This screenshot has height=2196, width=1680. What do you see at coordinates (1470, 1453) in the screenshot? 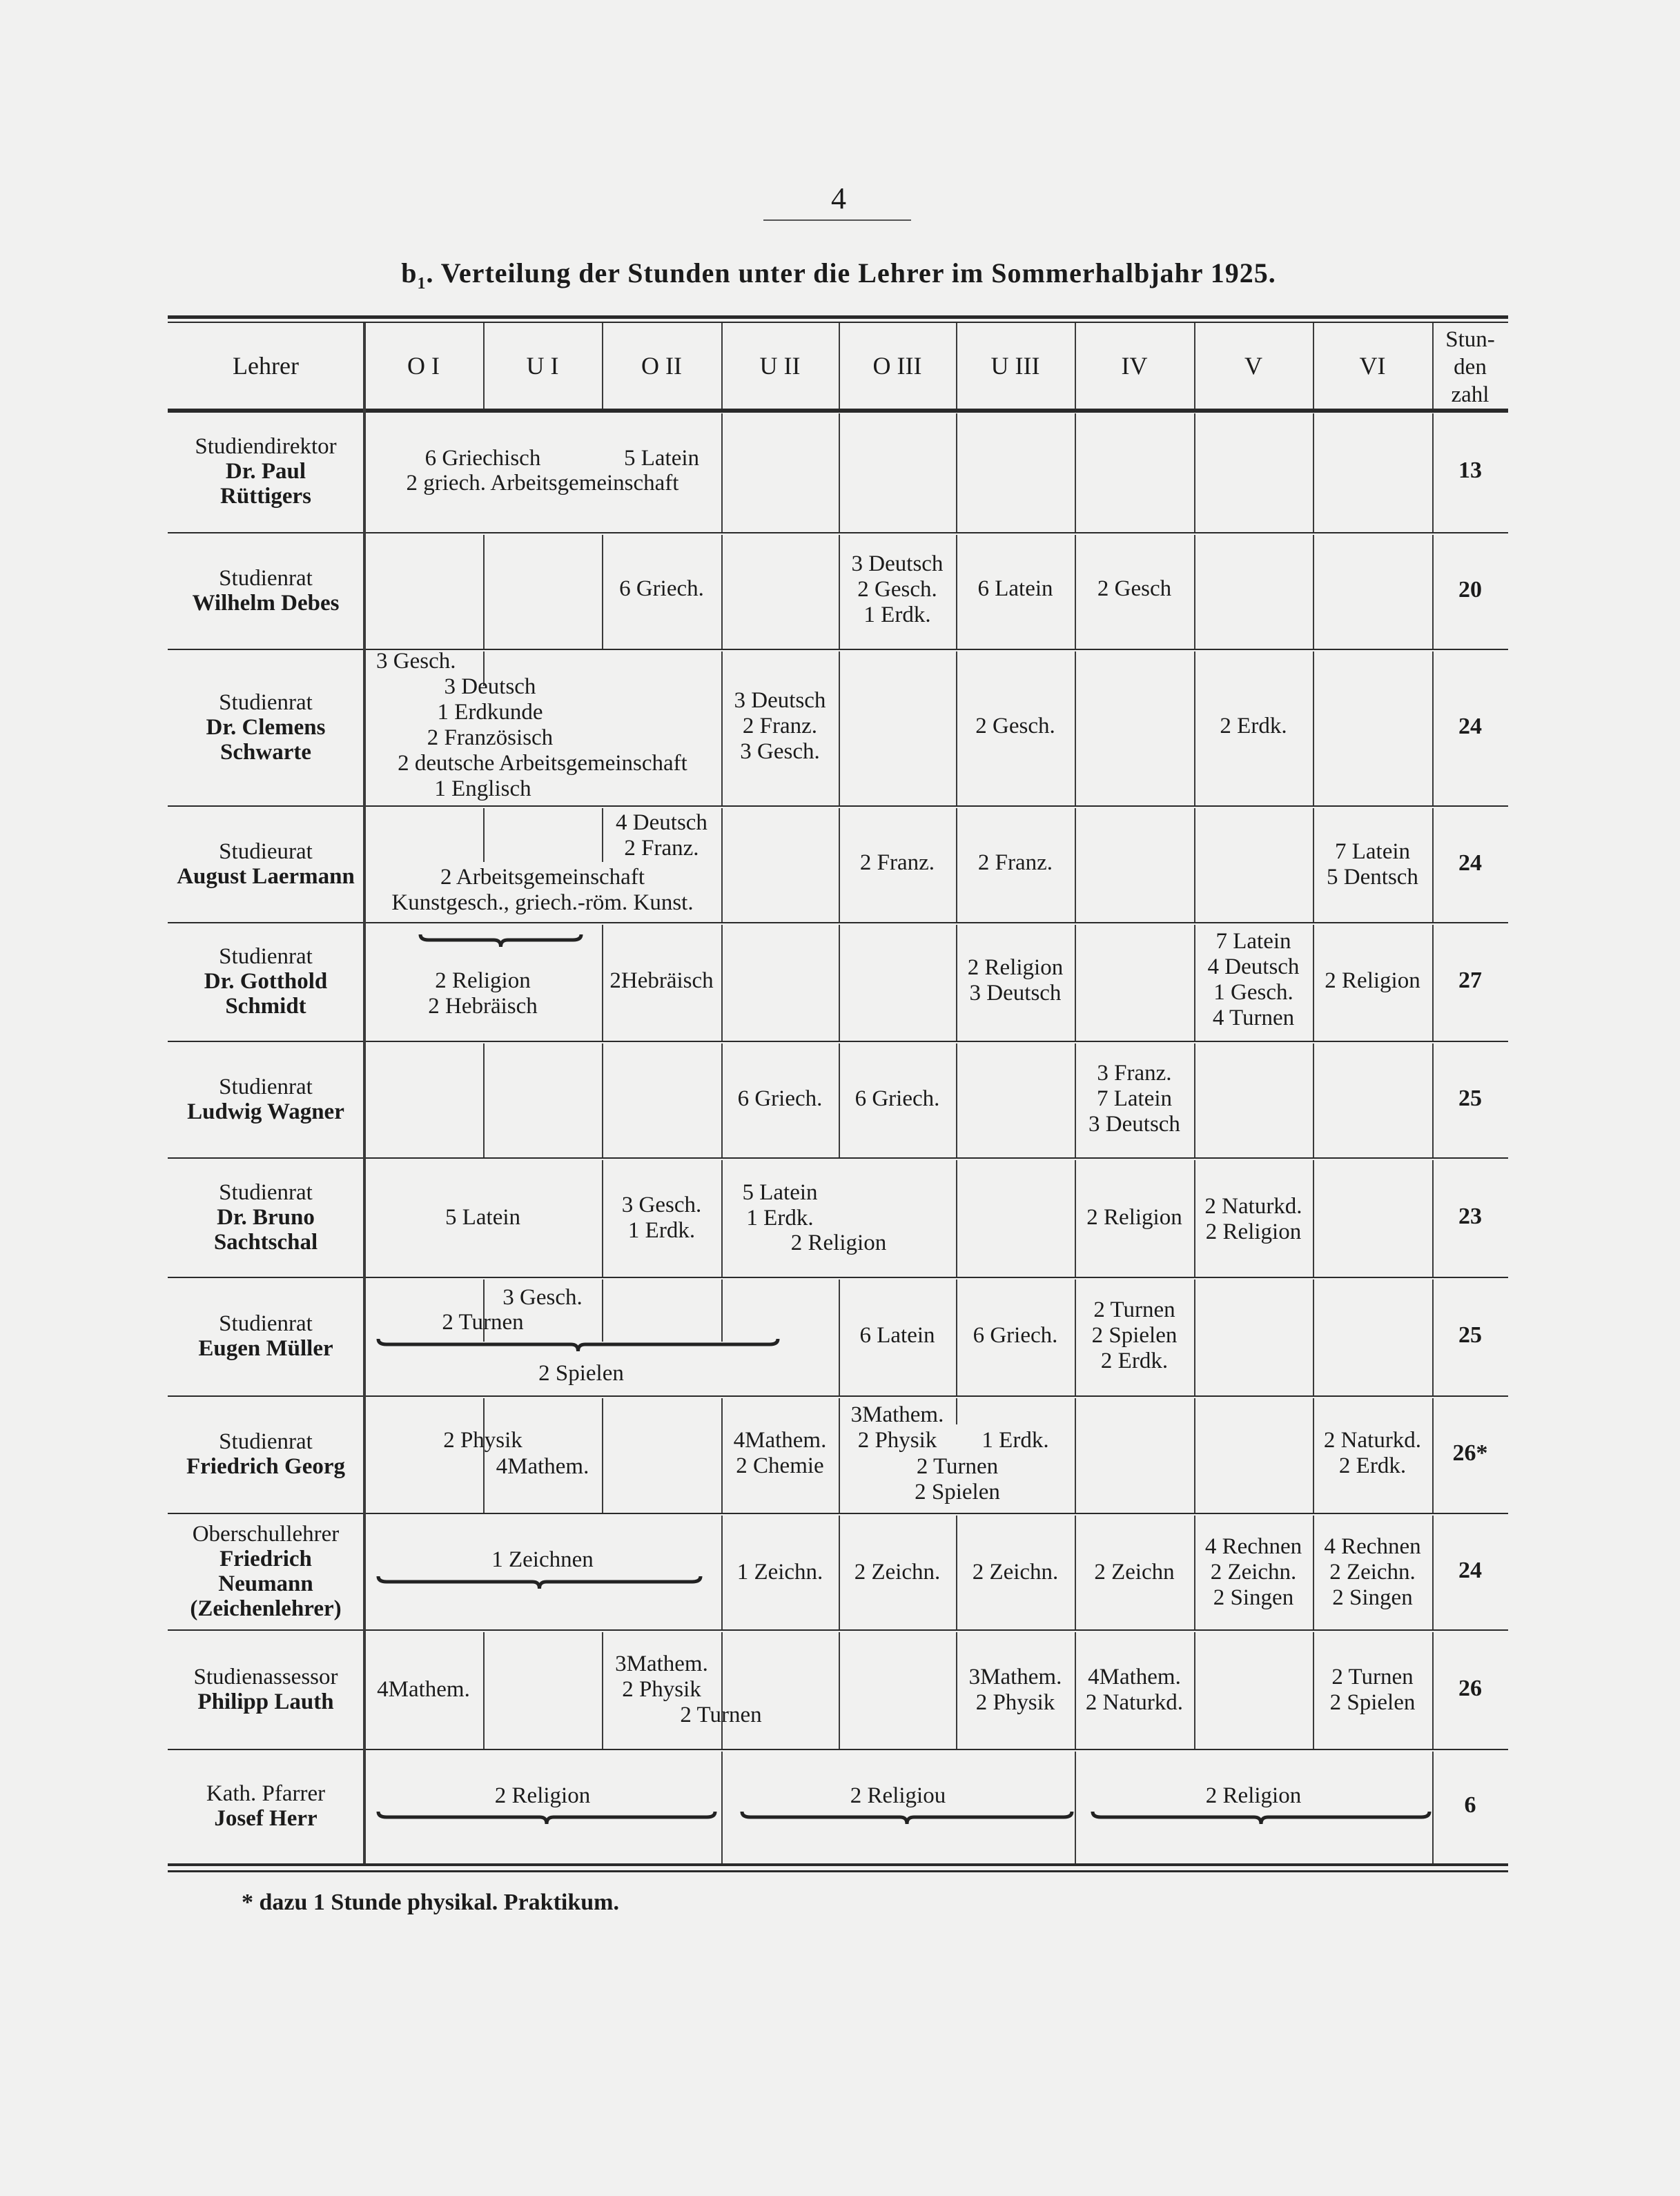
I see `total-hours: 26*` at bounding box center [1470, 1453].